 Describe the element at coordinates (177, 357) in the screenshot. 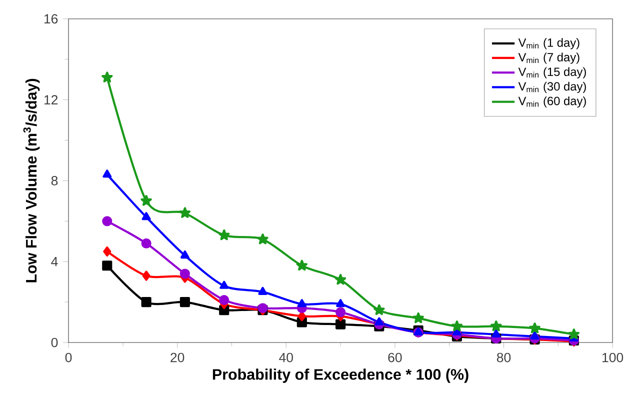

I see `x-tick-label: 20` at that location.